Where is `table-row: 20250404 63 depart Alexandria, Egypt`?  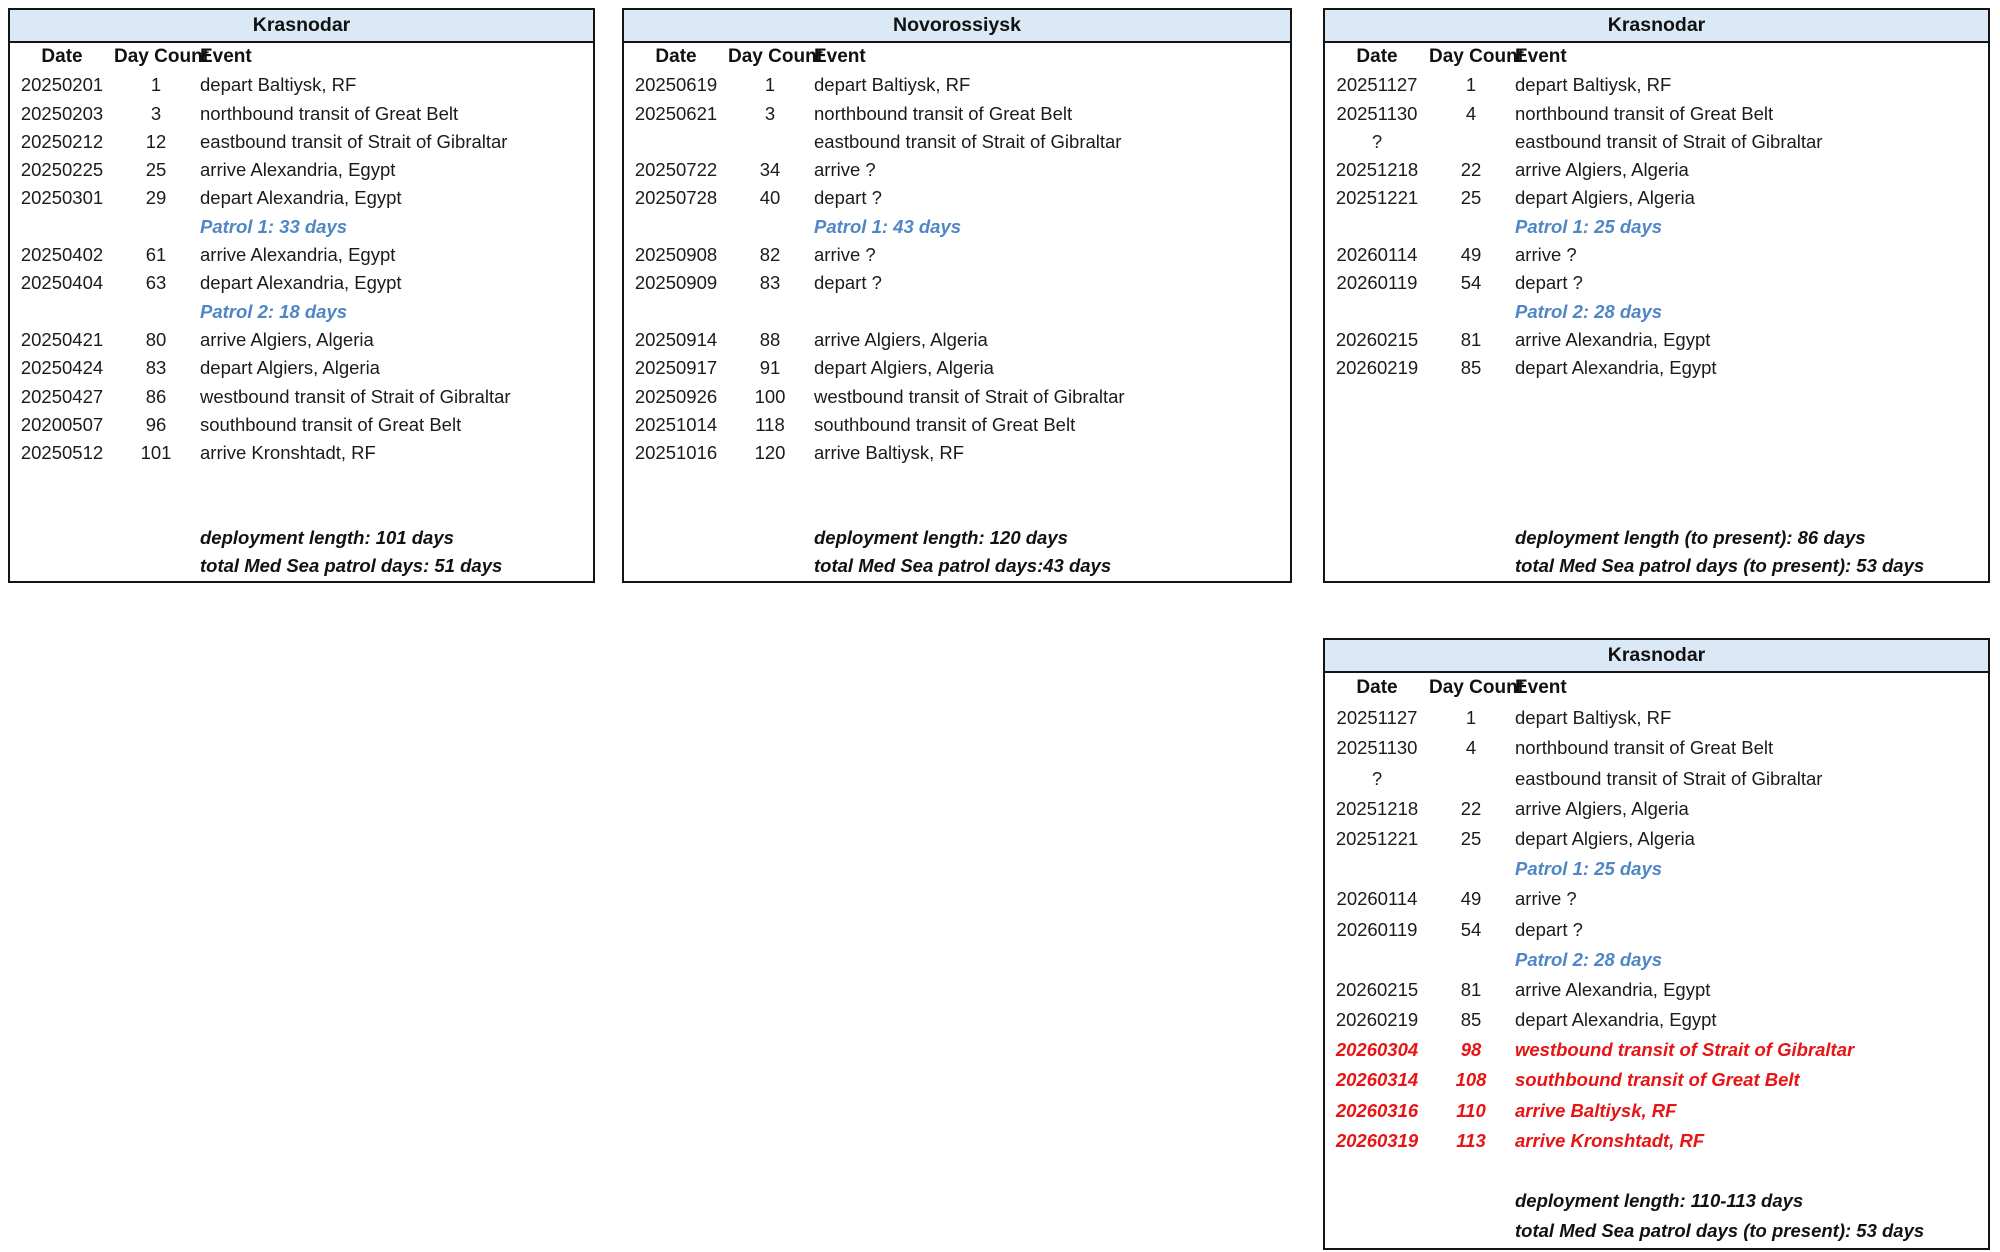 table-row: 20250404 63 depart Alexandria, Egypt is located at coordinates (301, 283).